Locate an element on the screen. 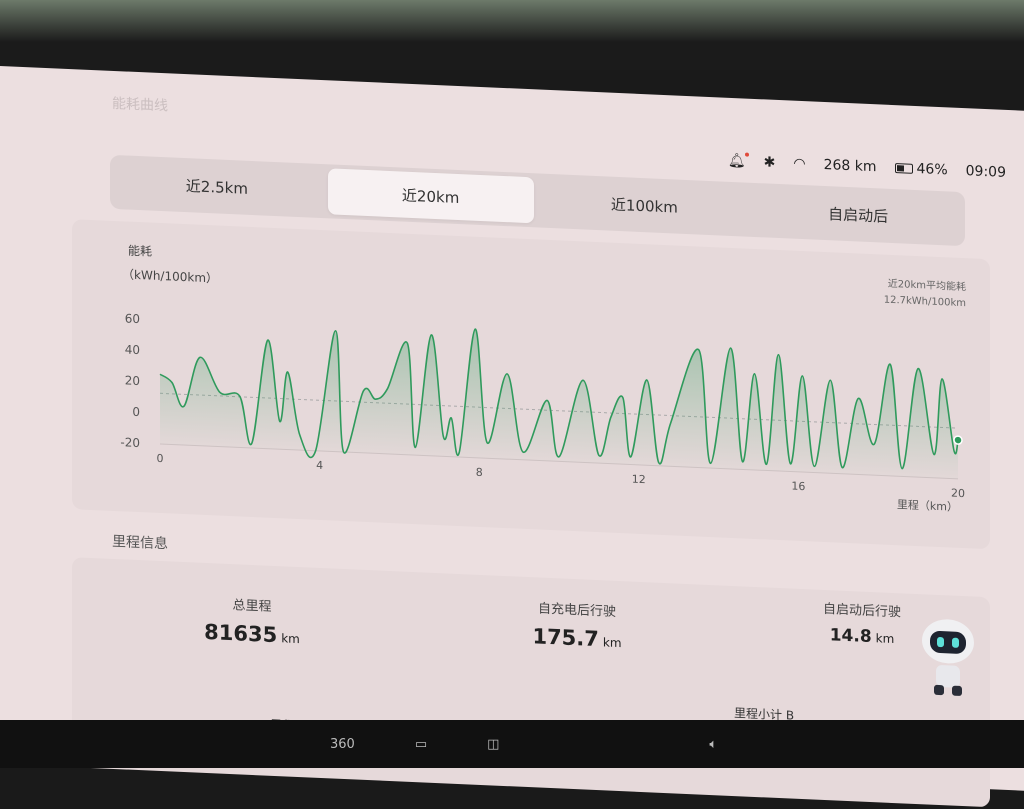 The width and height of the screenshot is (1024, 809). mileage-title: 里程信息 is located at coordinates (140, 543).